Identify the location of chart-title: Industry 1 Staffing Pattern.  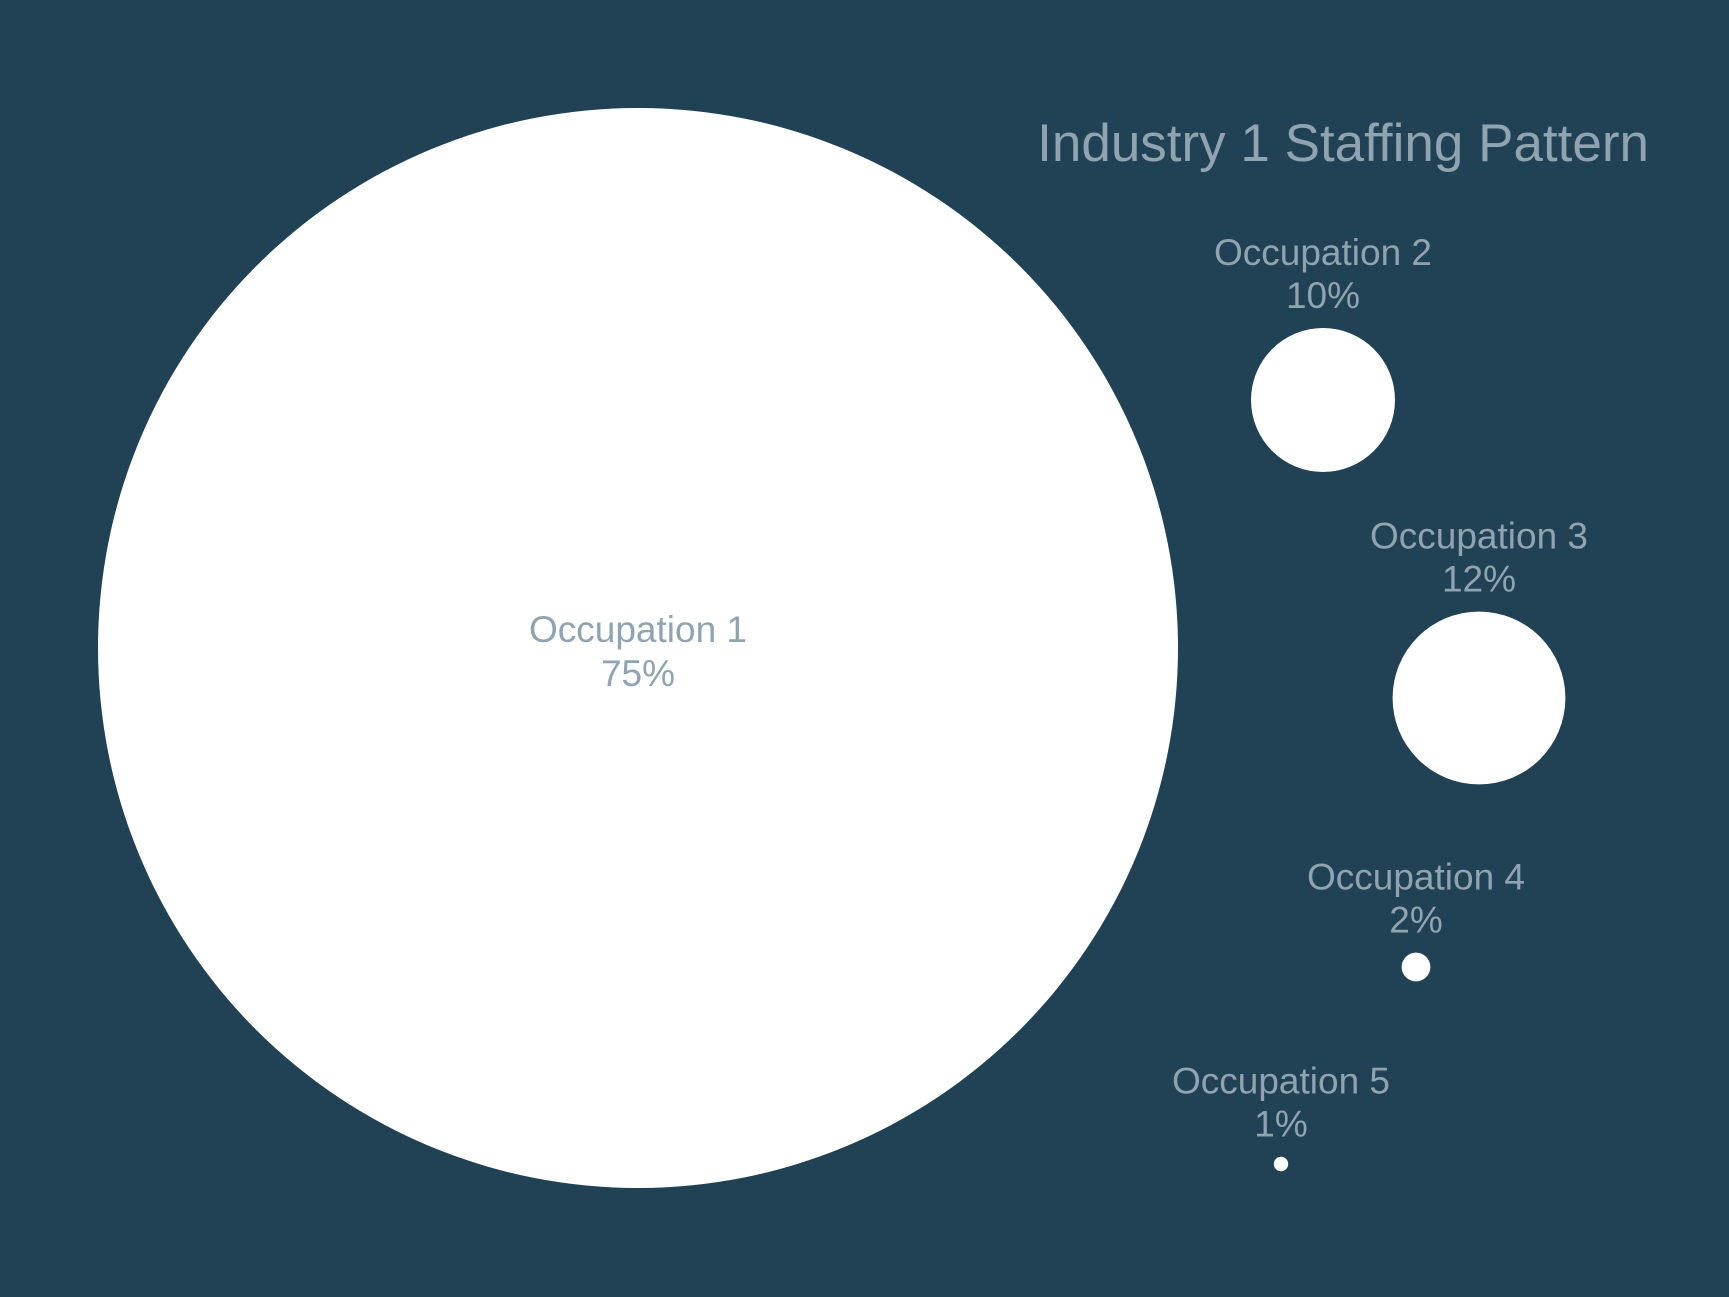
(1343, 143).